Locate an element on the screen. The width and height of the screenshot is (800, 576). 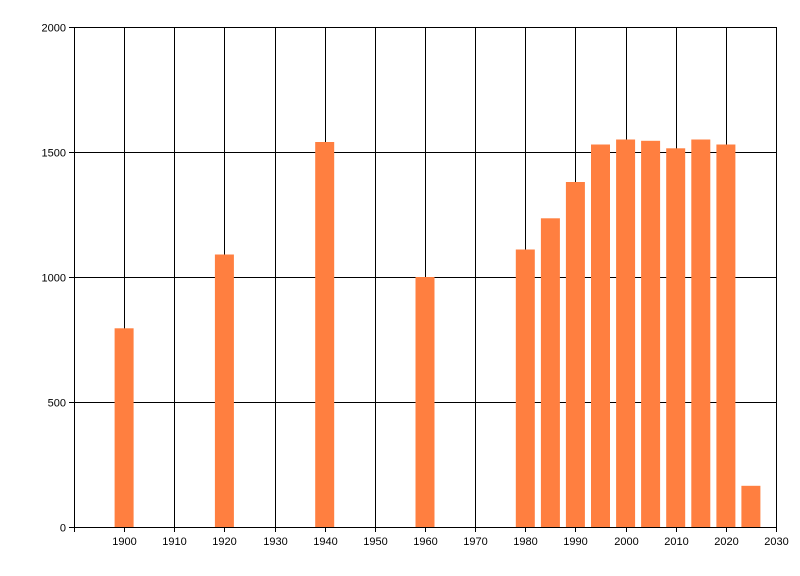
x-tick-label: 1970 is located at coordinates (475, 542).